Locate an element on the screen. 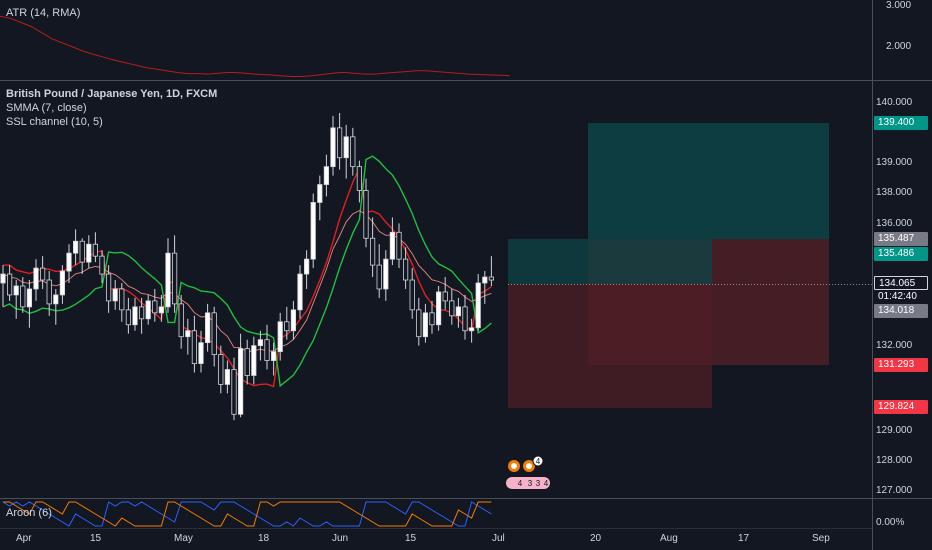  atr-legend: ATR (14, RMA) is located at coordinates (43, 13).